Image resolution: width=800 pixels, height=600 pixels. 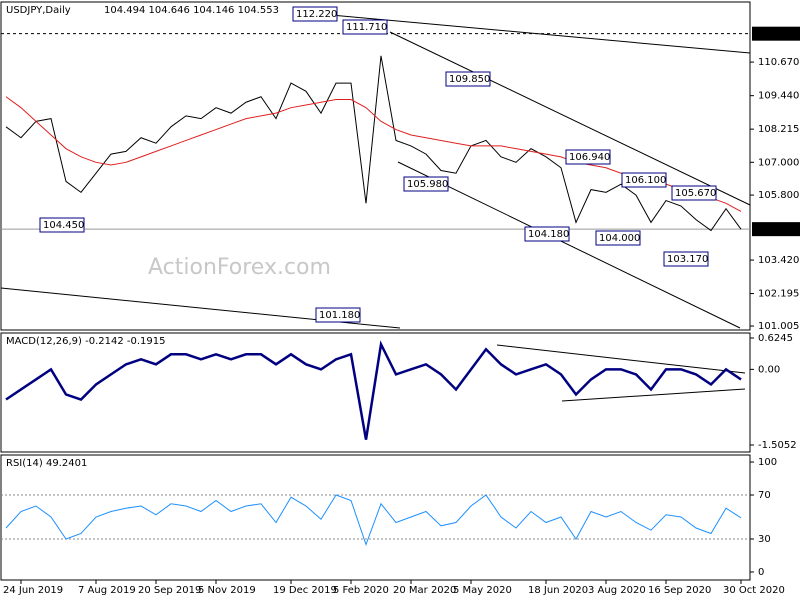 I want to click on x-tick-label: 3 Aug 2020, so click(x=617, y=590).